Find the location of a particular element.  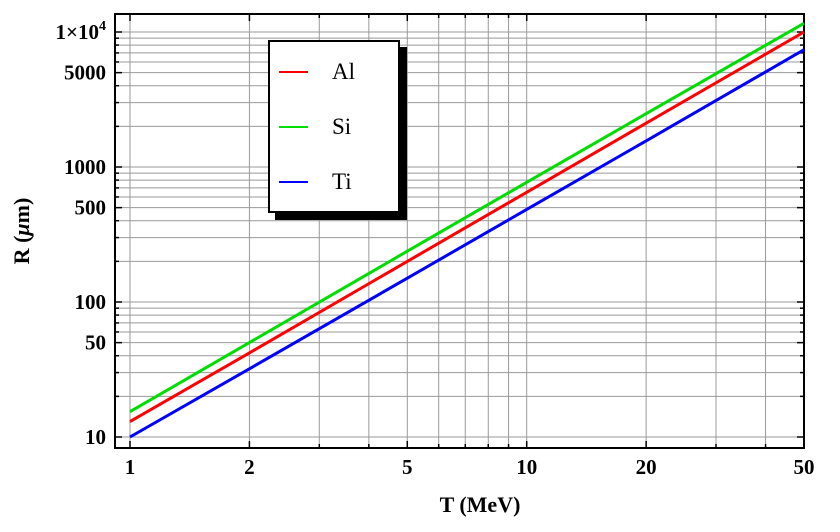

legend-item-ti: Ti is located at coordinates (334, 181).